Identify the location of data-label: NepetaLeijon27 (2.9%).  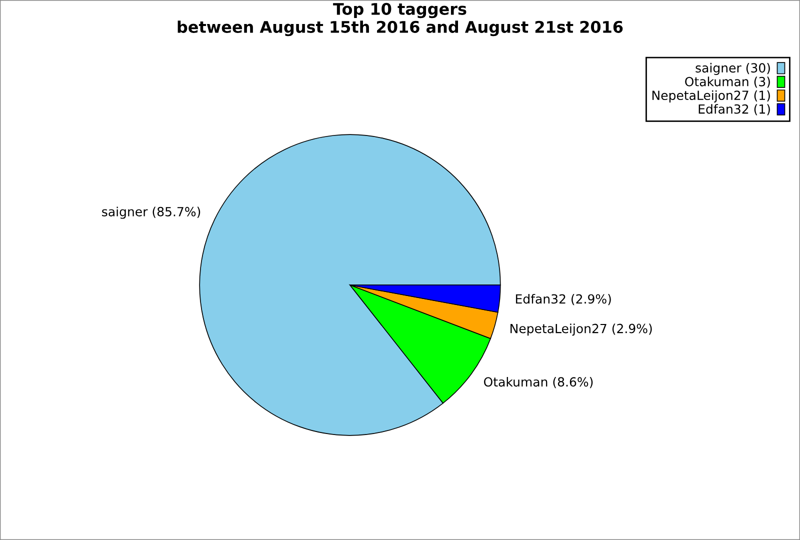
(581, 330).